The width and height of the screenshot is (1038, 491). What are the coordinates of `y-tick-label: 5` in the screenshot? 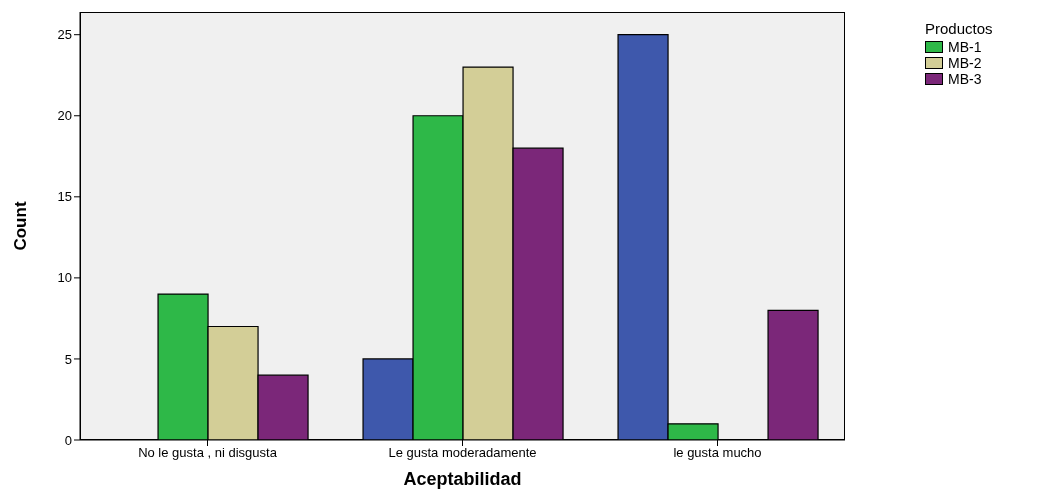 It's located at (68, 359).